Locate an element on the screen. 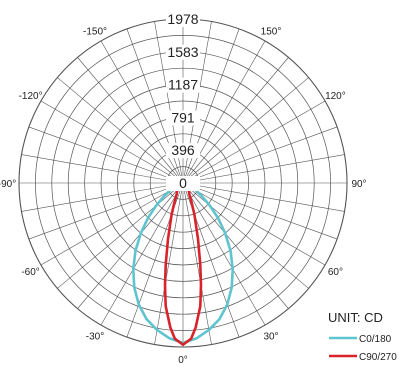 The width and height of the screenshot is (406, 367). legend-label: C90/270 is located at coordinates (378, 357).